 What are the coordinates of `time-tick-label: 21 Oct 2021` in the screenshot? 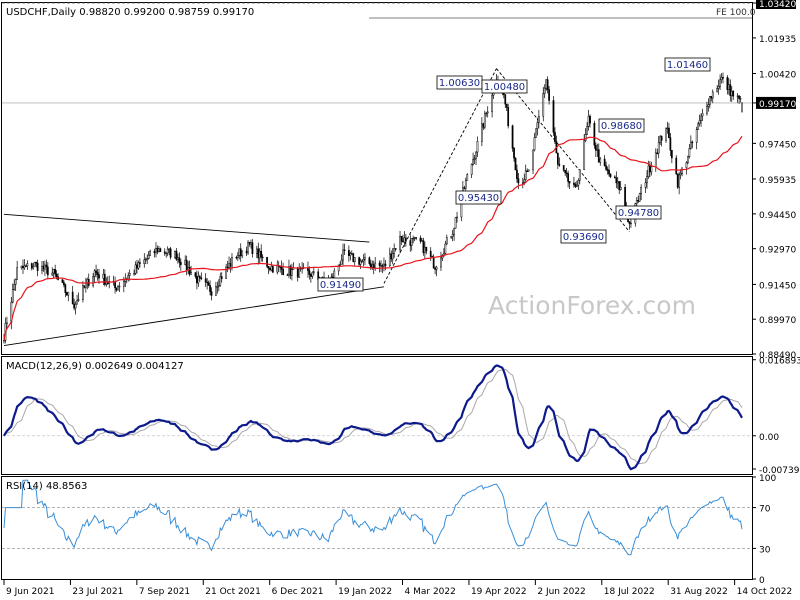 It's located at (233, 592).